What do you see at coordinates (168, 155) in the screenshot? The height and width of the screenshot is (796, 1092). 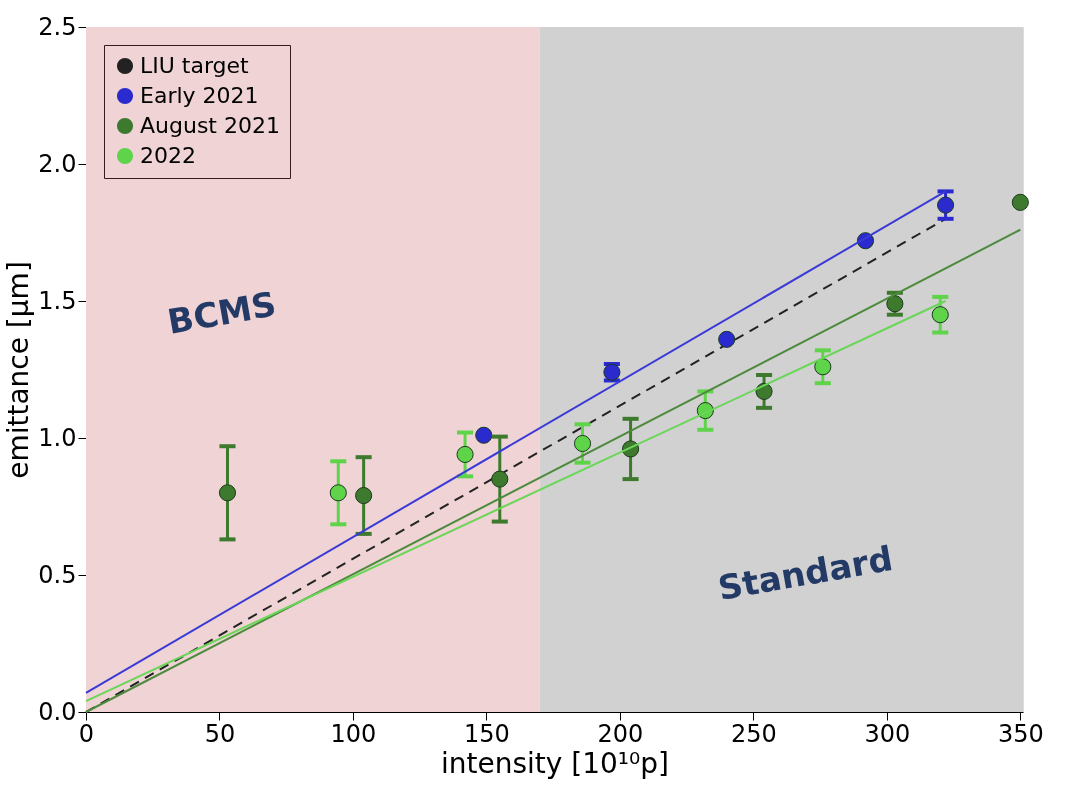 I see `legend-label: 2022` at bounding box center [168, 155].